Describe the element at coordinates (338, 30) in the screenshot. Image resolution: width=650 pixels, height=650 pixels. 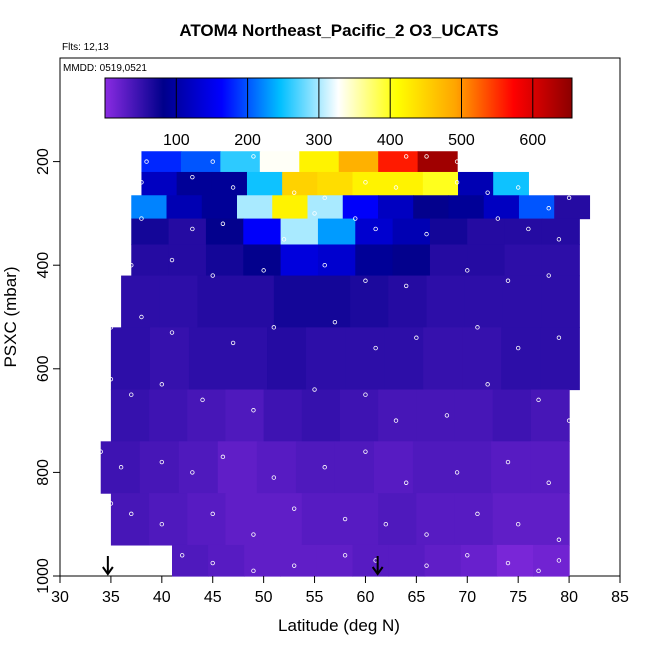
I see `chart-title: ATOM4 Northeast_Pacific_2 O3_UCATS` at that location.